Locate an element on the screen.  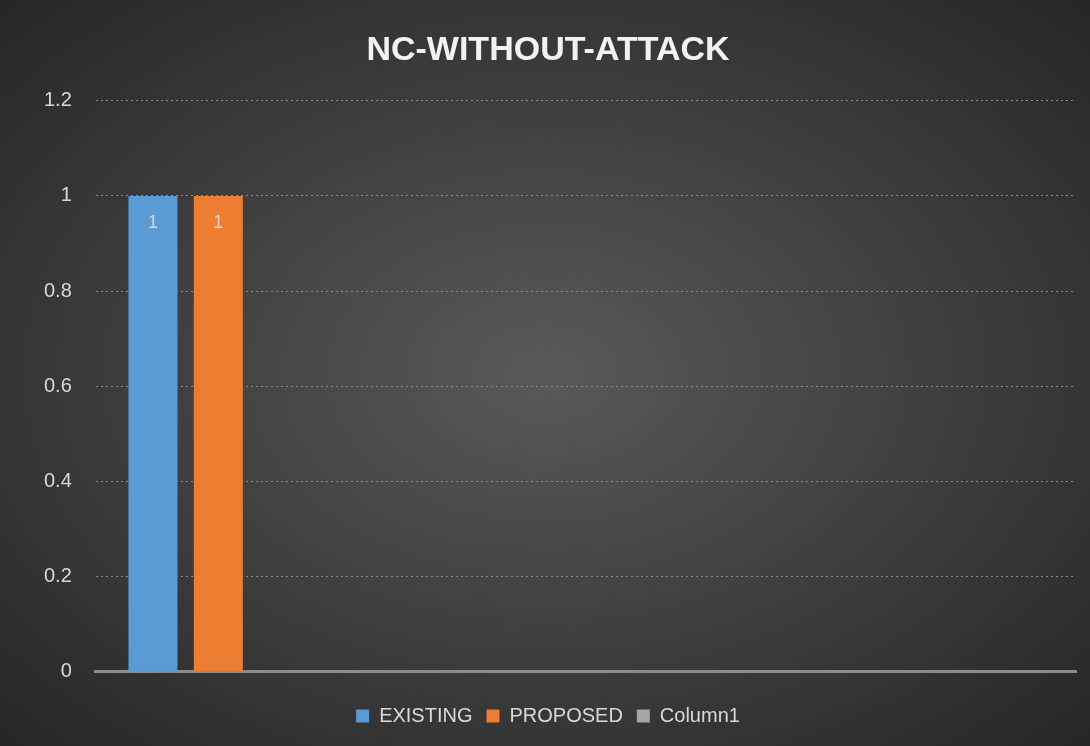
legend-label: EXISTING is located at coordinates (426, 714).